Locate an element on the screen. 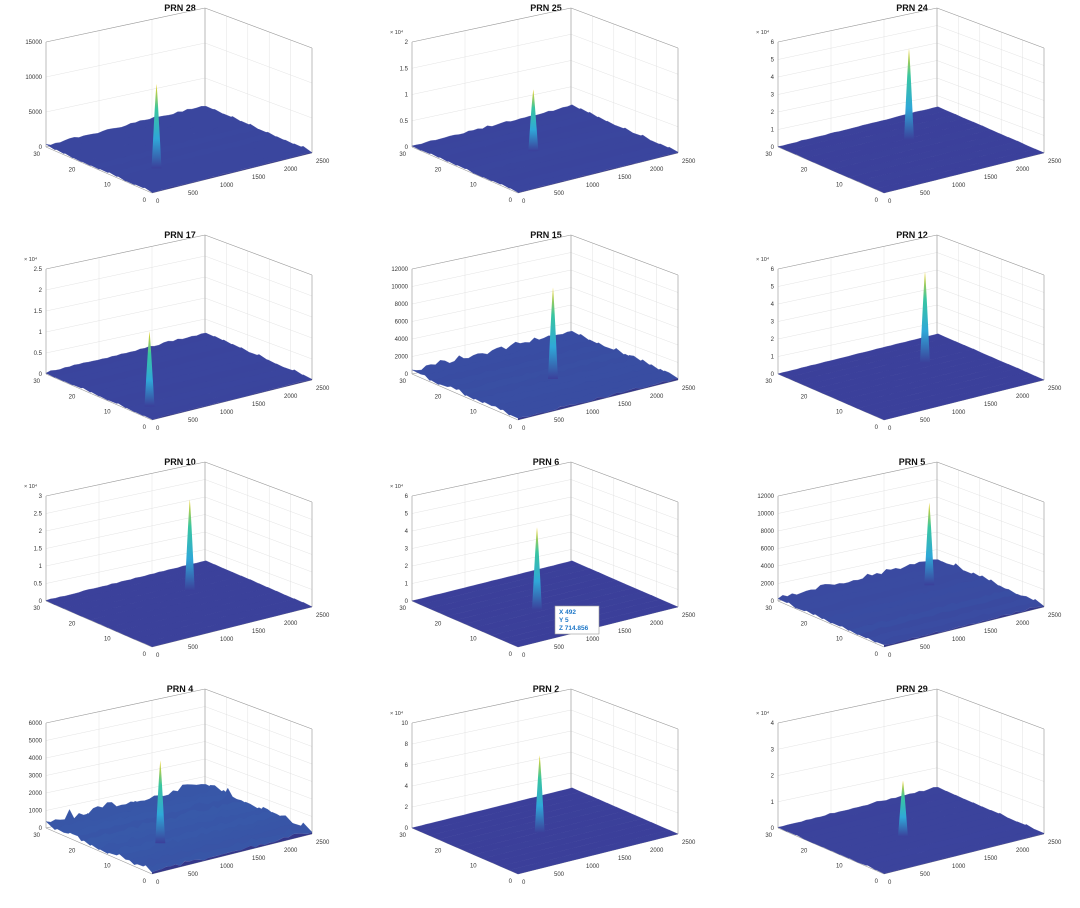  plot-title: PRN 12 is located at coordinates (912, 235).